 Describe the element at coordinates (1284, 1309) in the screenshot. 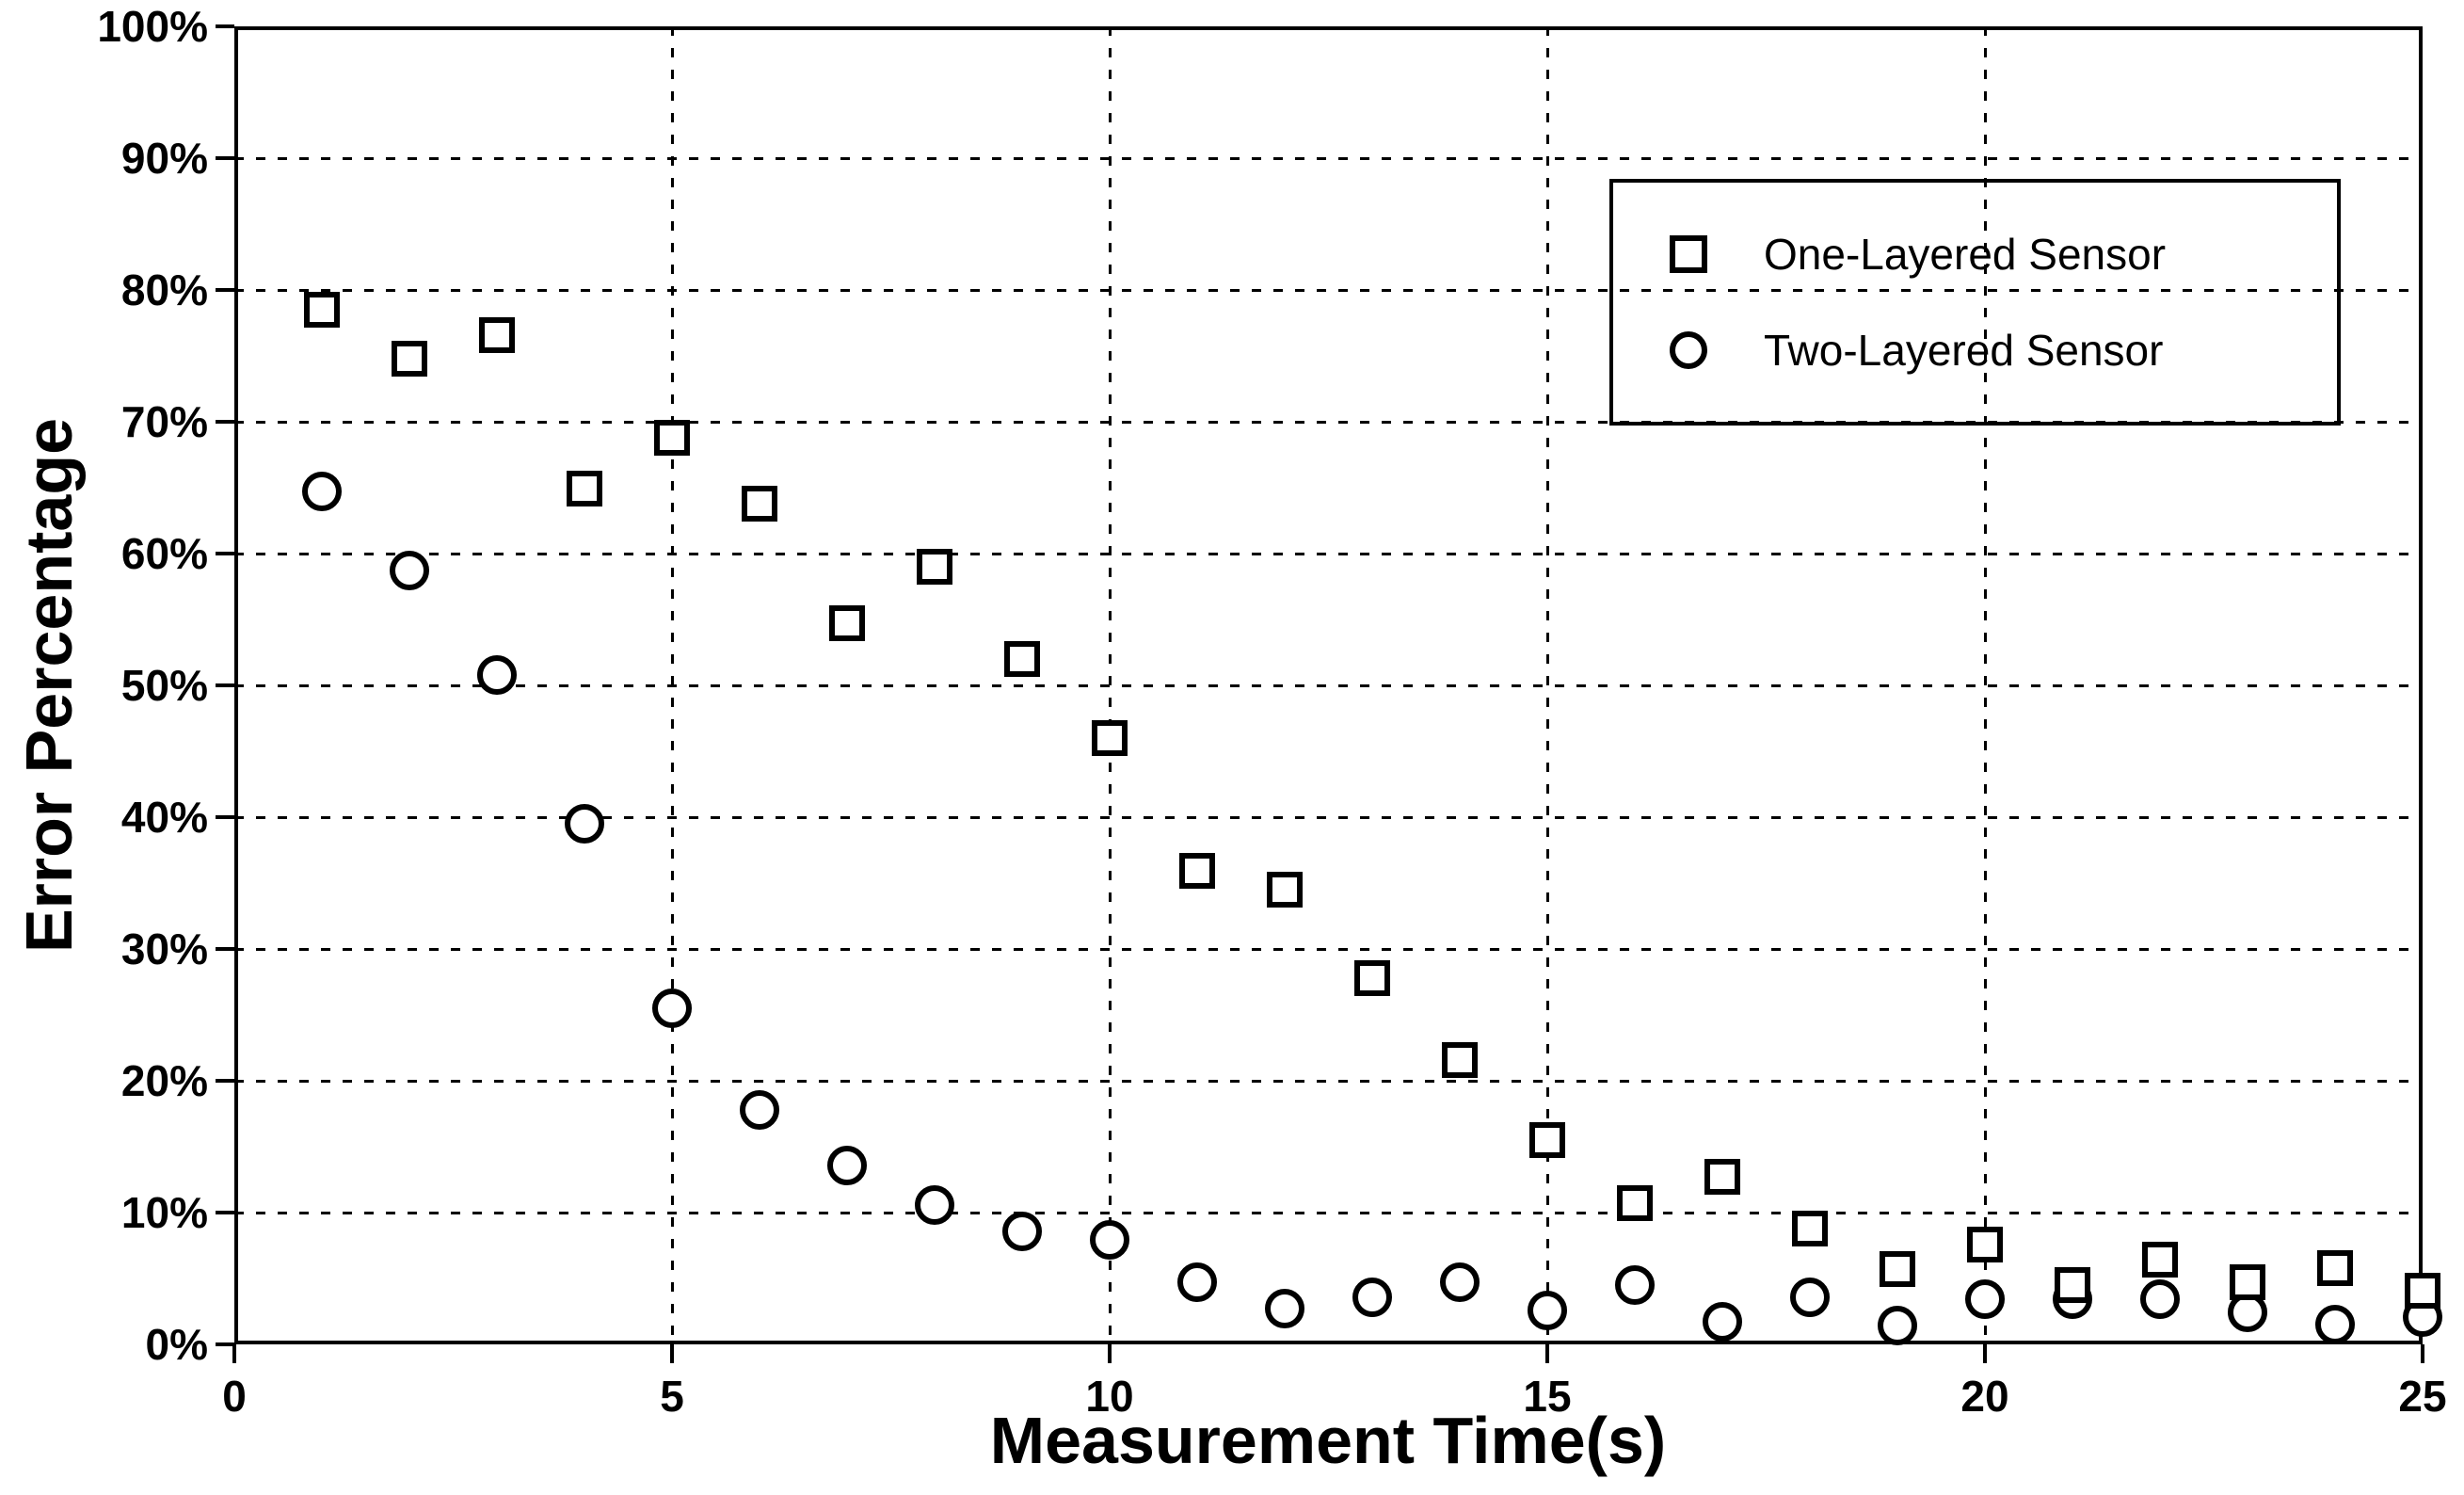

I see `data-point-two-layered-sensor-x12` at that location.